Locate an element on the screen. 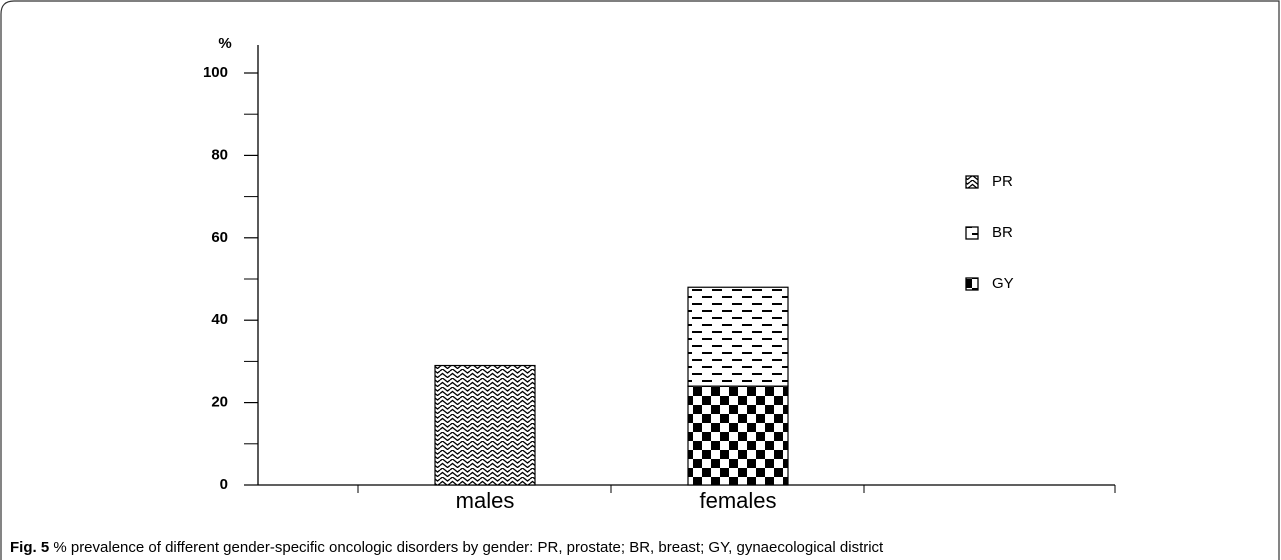  y-axis-label: % is located at coordinates (224, 43).